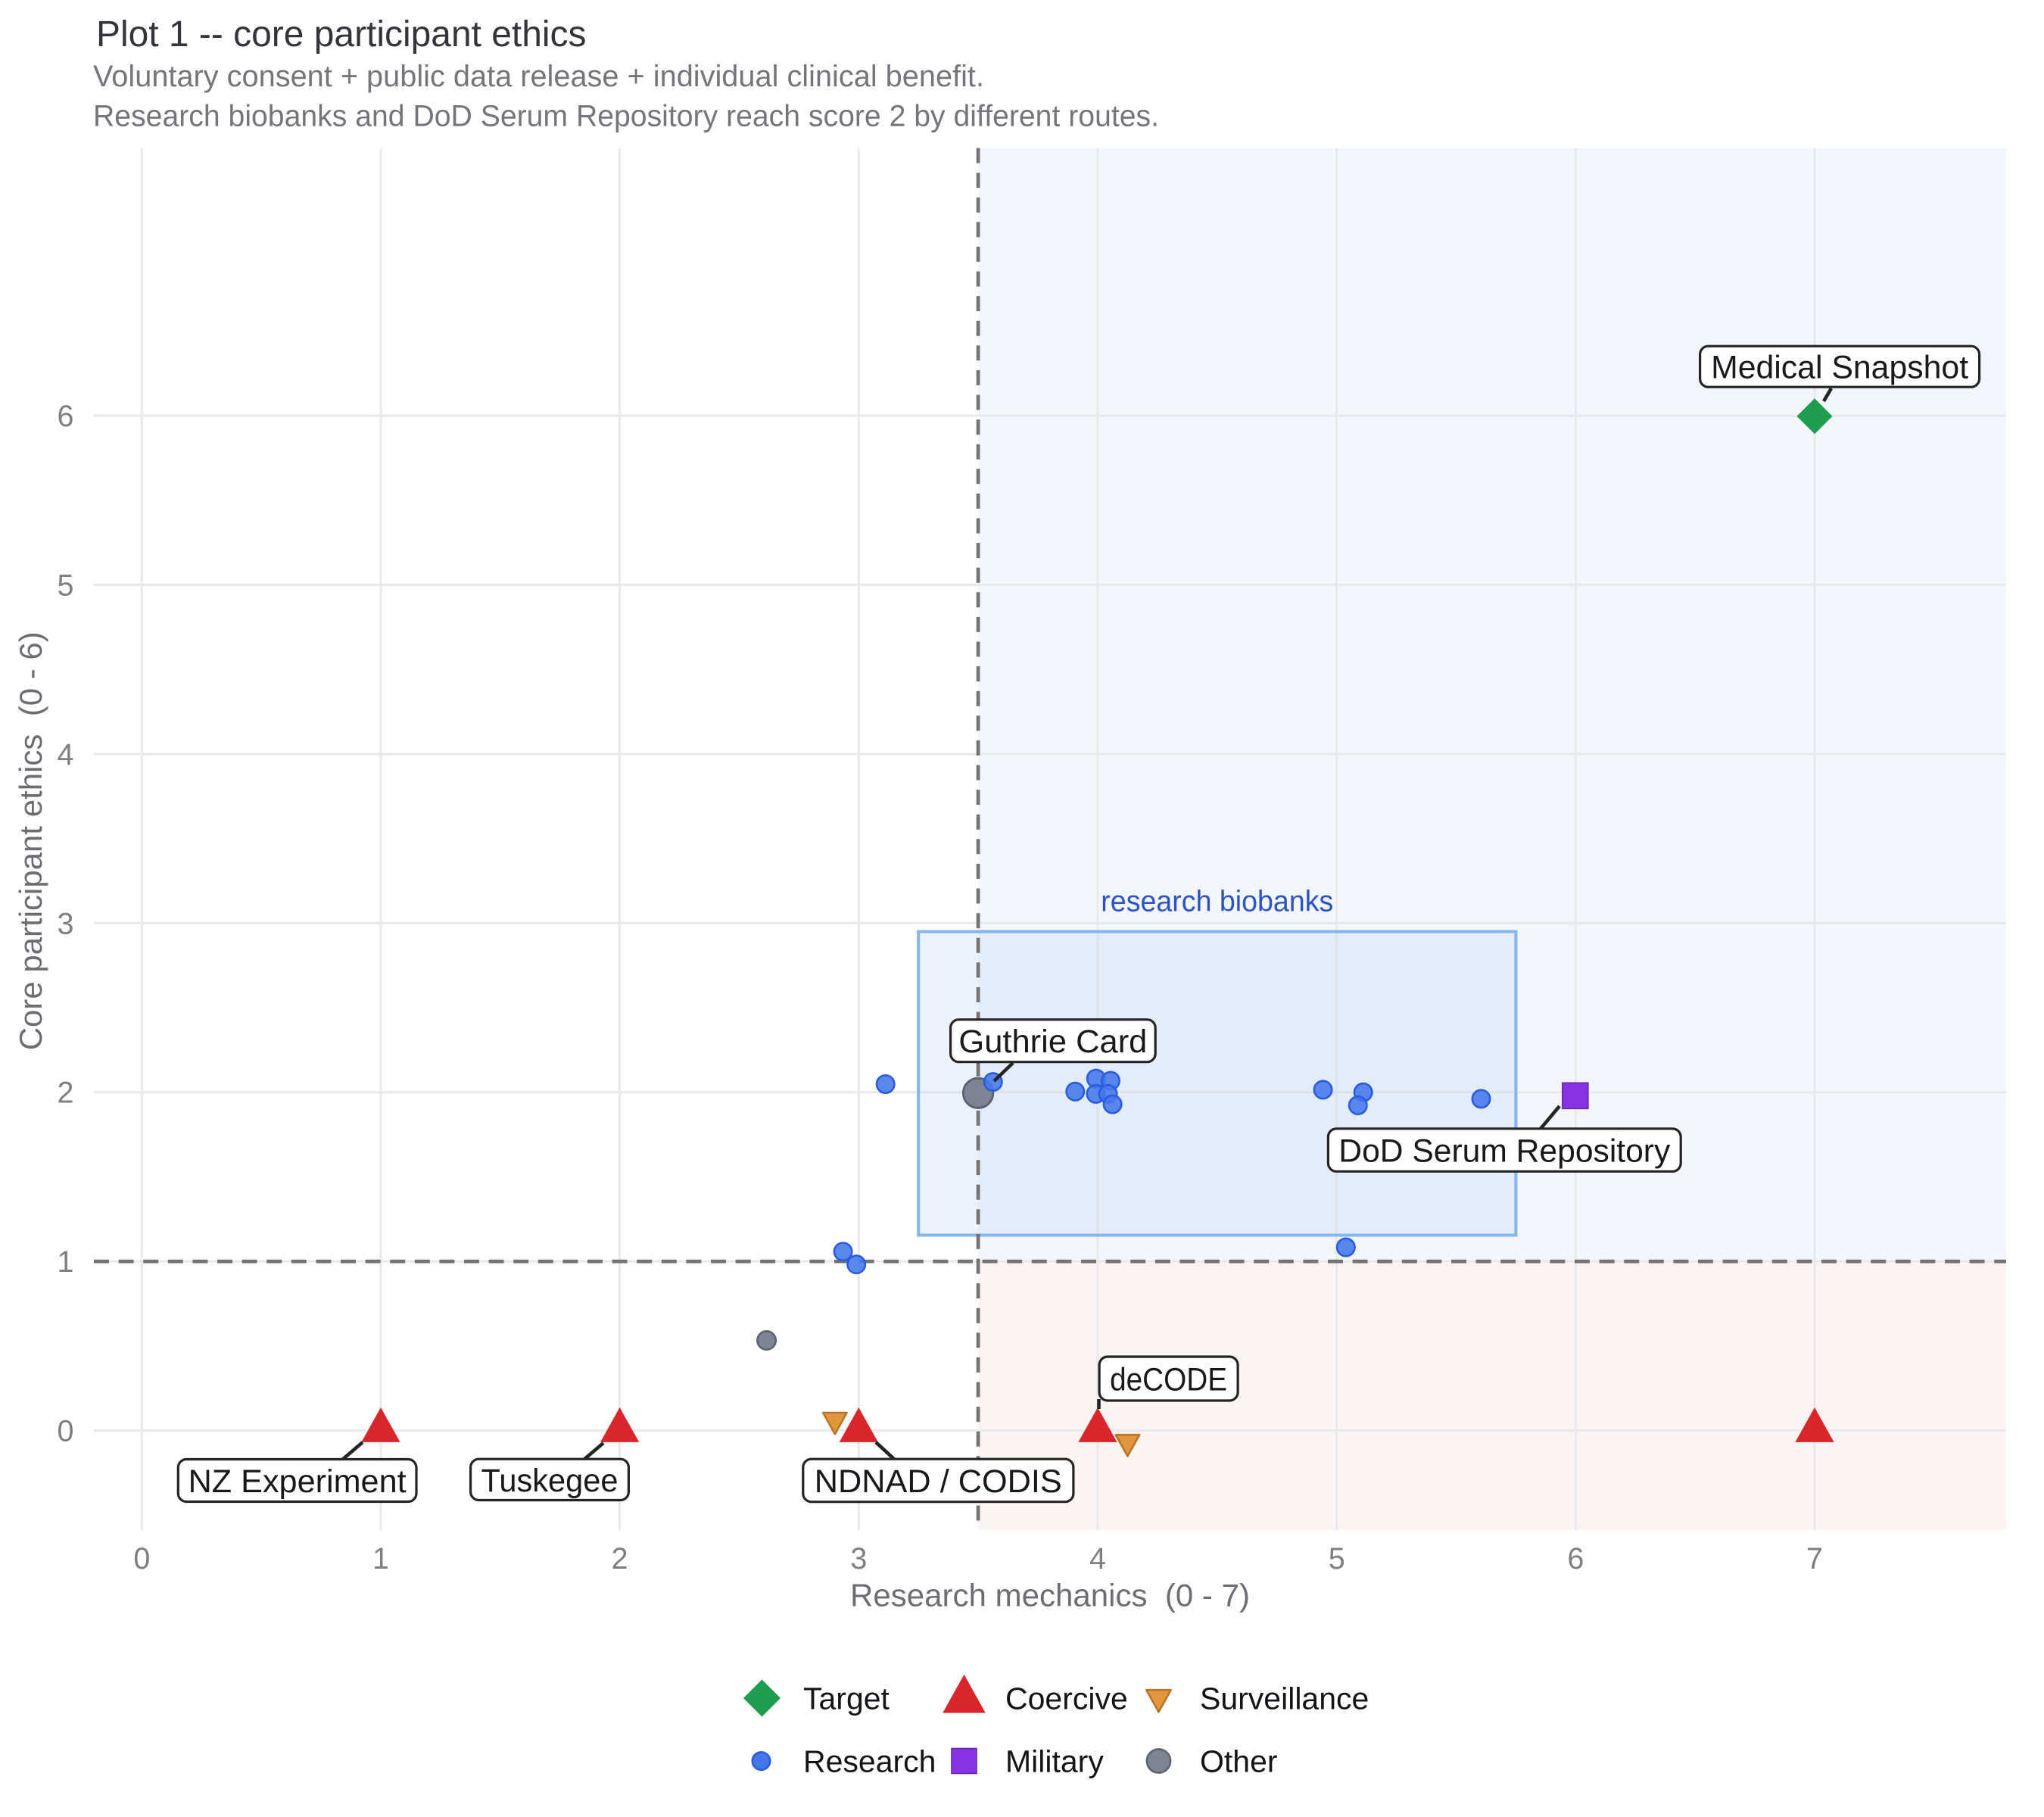 The image size is (2044, 1817). I want to click on svg-text: Military, so click(1054, 1761).